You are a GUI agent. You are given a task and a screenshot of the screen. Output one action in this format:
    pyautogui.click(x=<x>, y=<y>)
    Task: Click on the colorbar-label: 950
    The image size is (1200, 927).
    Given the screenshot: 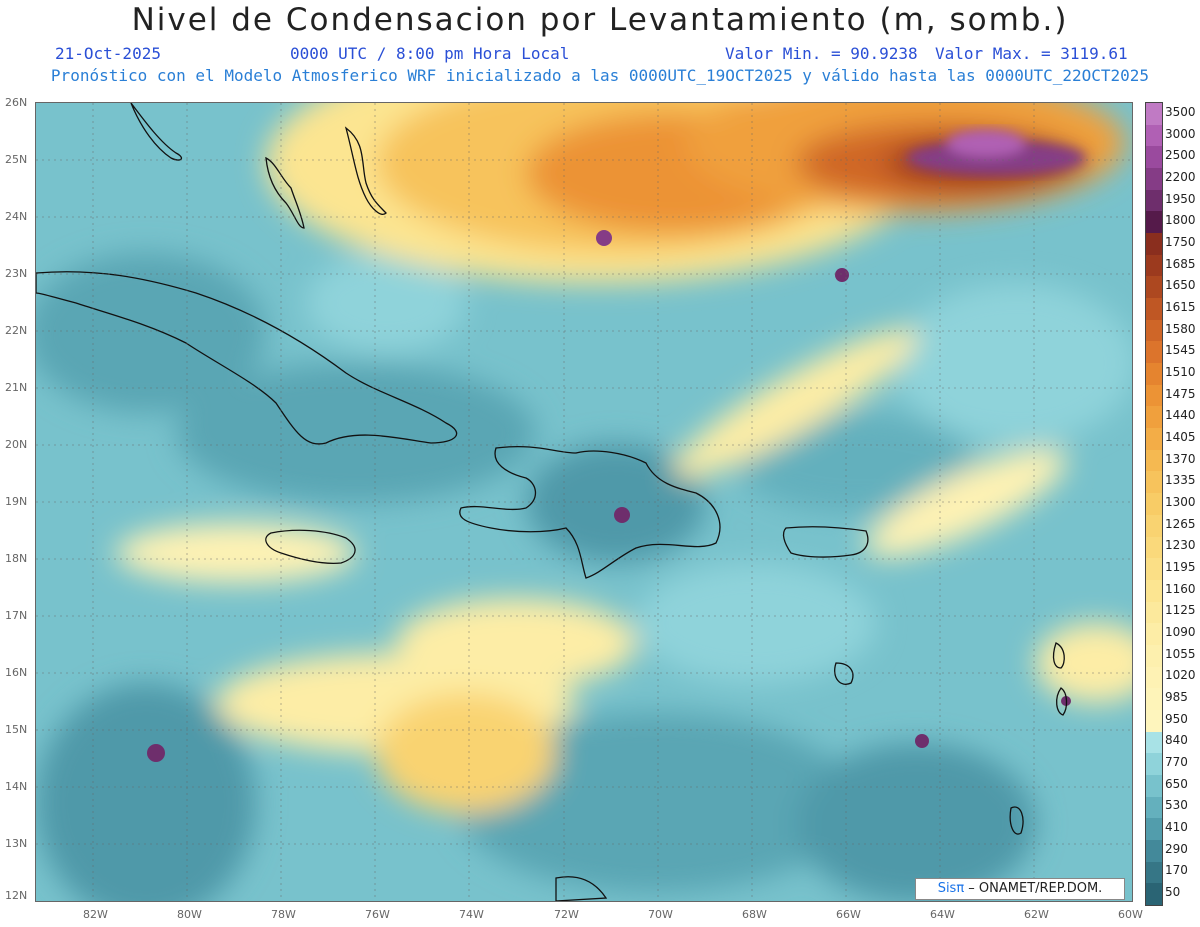 What is the action you would take?
    pyautogui.click(x=1176, y=718)
    